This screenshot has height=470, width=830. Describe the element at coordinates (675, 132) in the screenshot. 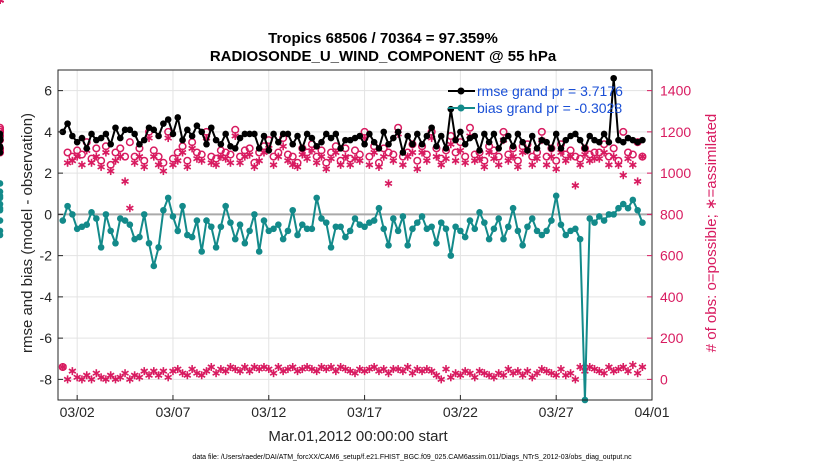

I see `y-right-tick-label-6: 1200` at that location.